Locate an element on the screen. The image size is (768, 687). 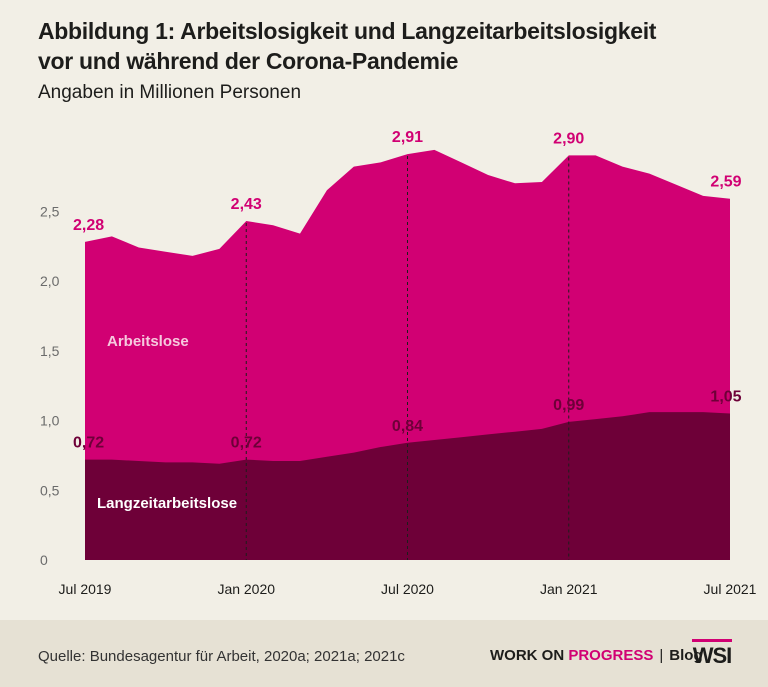
y-tick-label: 0 is located at coordinates (44, 560).